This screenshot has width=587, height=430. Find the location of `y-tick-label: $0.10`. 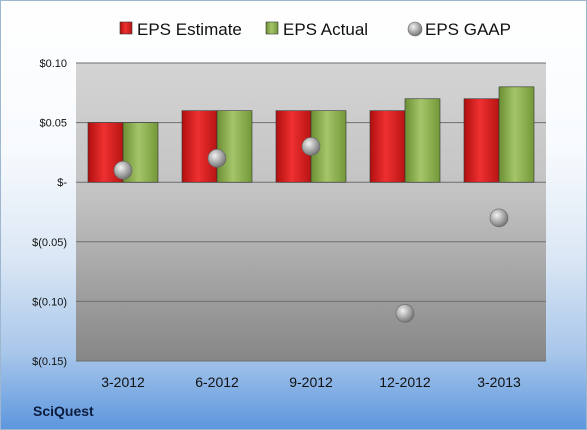

y-tick-label: $0.10 is located at coordinates (53, 64).